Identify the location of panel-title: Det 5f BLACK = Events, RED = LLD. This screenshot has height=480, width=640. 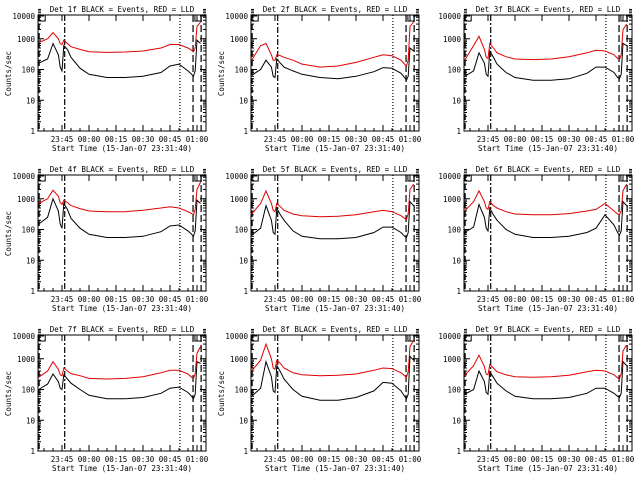
(335, 169).